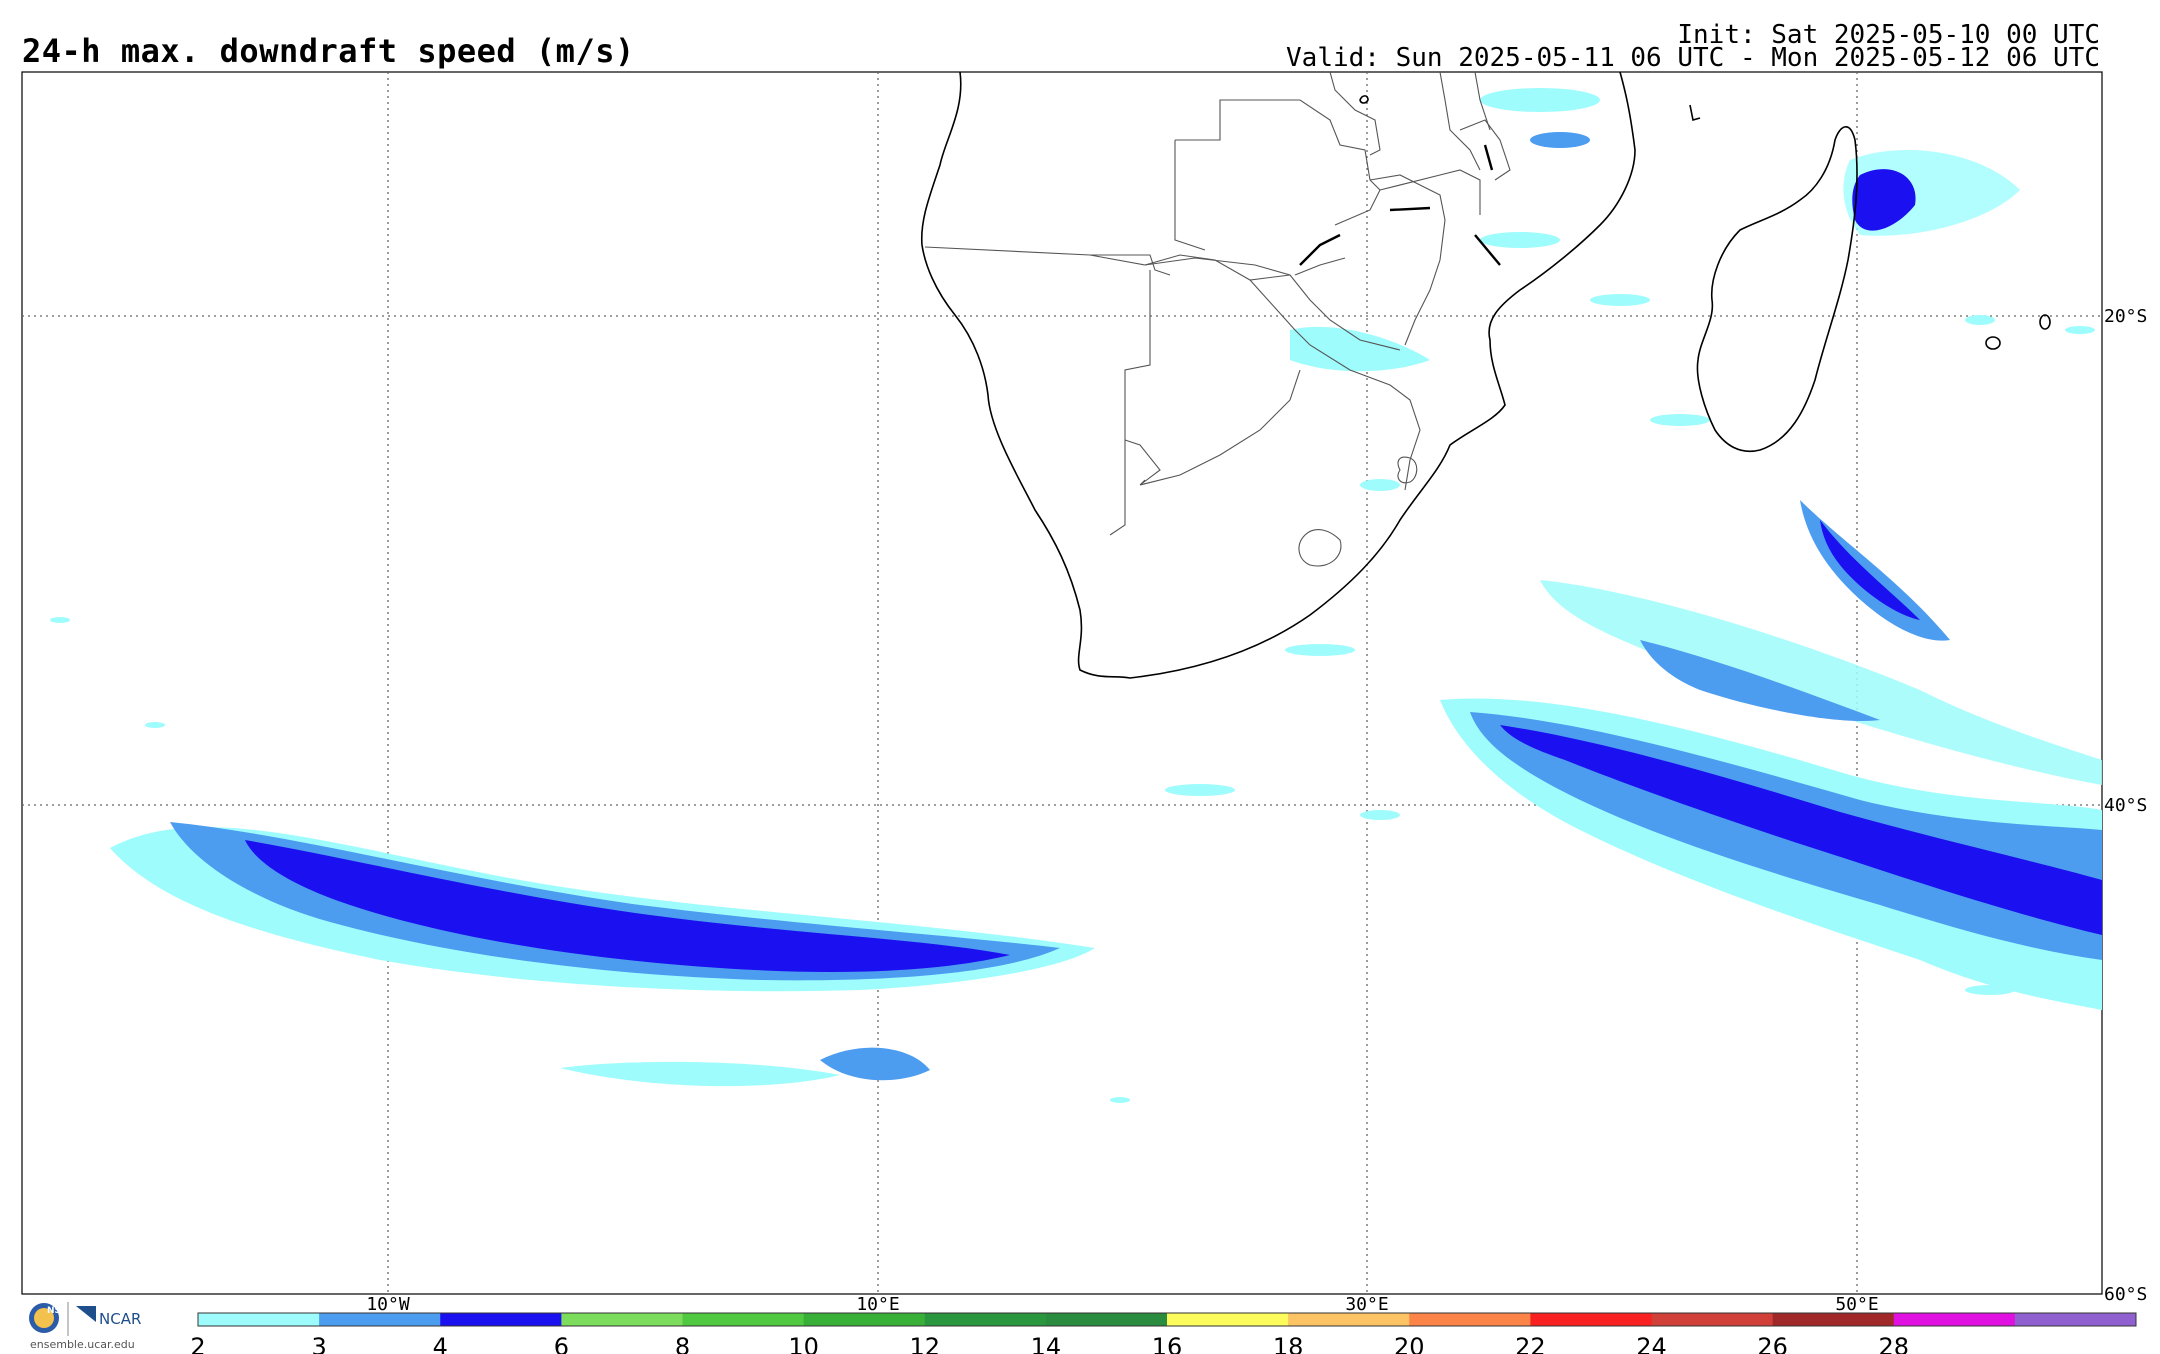 This screenshot has height=1354, width=2160. I want to click on lakes, so click(1400, 205).